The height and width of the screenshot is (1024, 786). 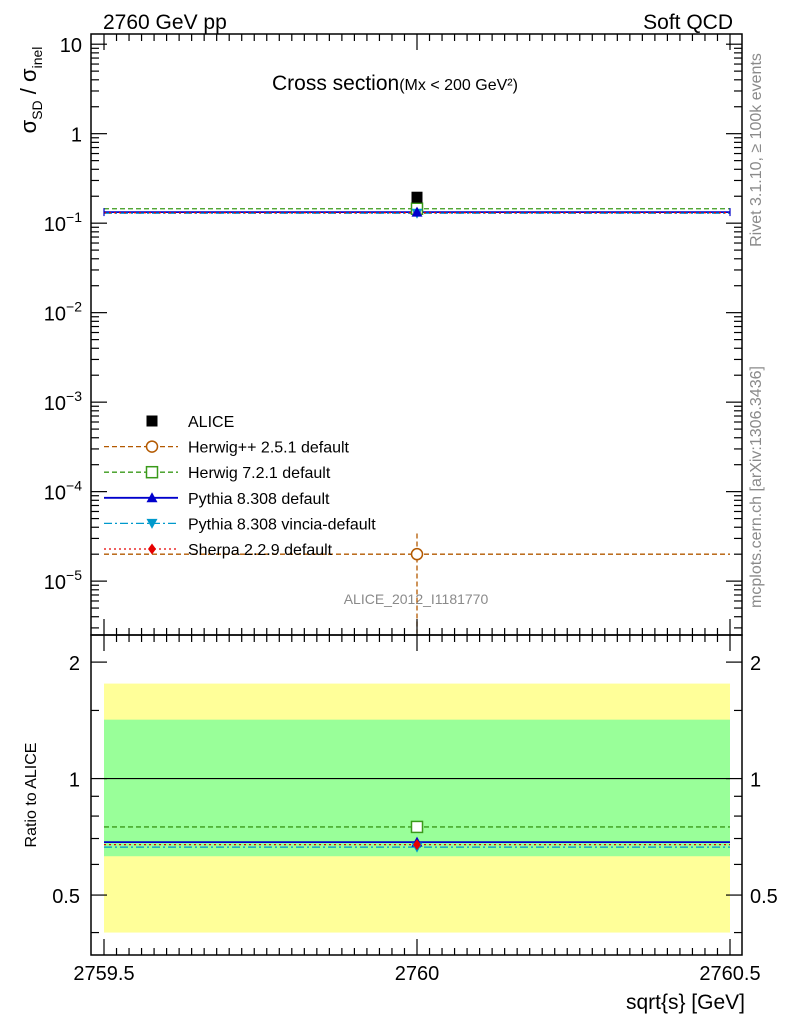 What do you see at coordinates (103, 974) in the screenshot?
I see `x-tick-label-0: 2759.5` at bounding box center [103, 974].